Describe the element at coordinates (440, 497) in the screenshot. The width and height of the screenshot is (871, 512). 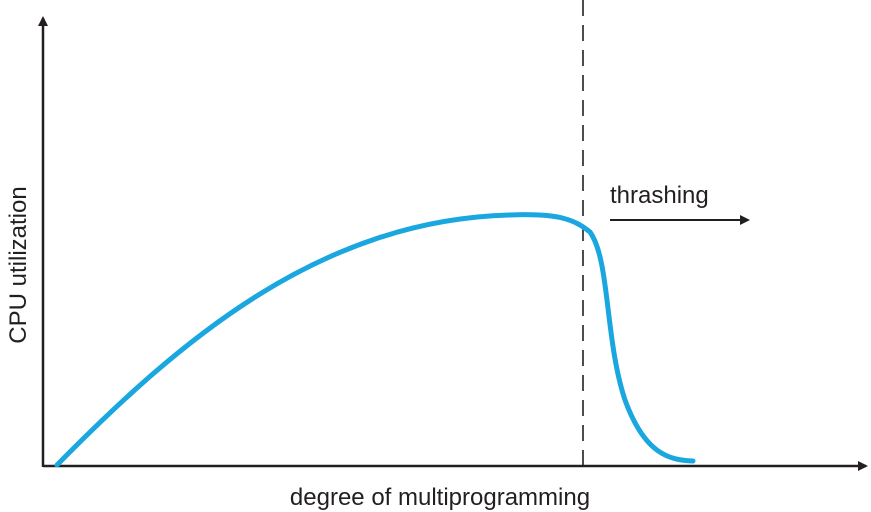
I see `x-axis-label: degree of multiprogramming` at that location.